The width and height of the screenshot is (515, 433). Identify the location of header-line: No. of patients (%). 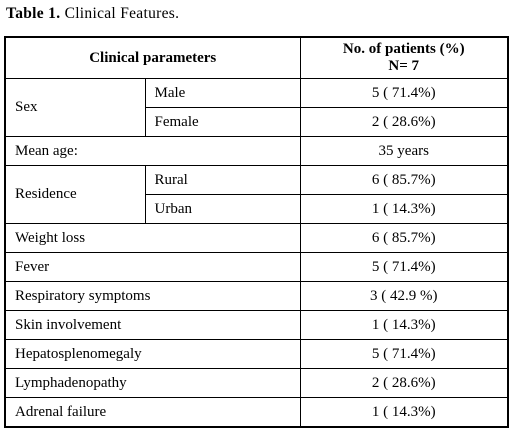
(403, 49).